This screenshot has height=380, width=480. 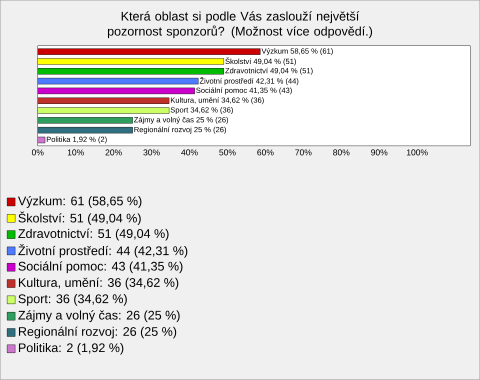 I want to click on text: Výzkum: 61 (58,65 %), so click(x=80, y=202).